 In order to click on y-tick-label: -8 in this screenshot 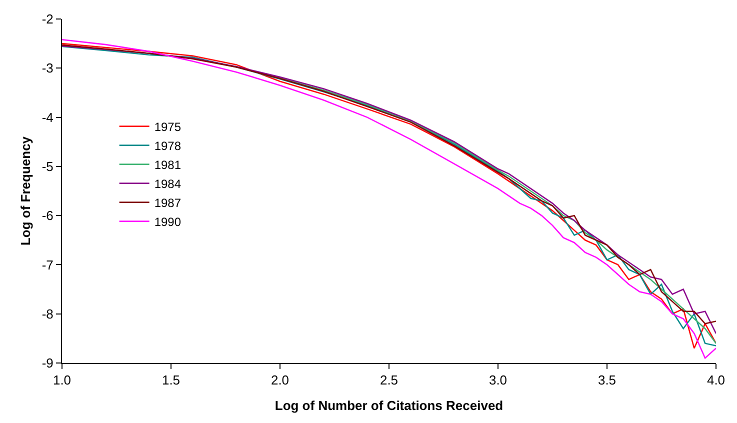, I will do `click(48, 314)`.